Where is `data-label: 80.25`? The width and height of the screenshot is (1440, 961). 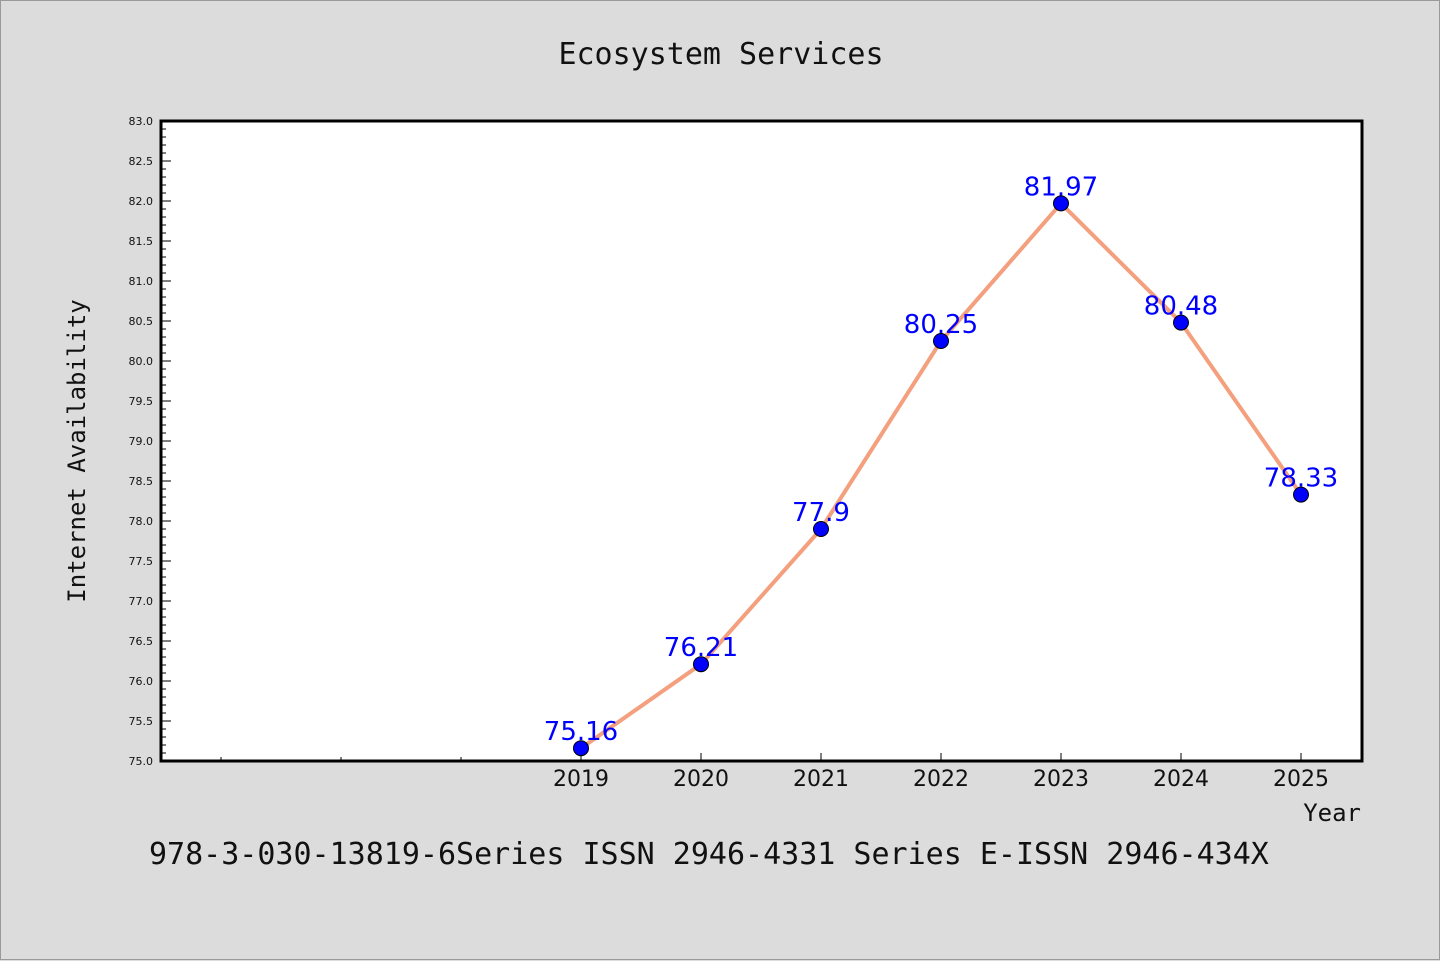
data-label: 80.25 is located at coordinates (941, 325).